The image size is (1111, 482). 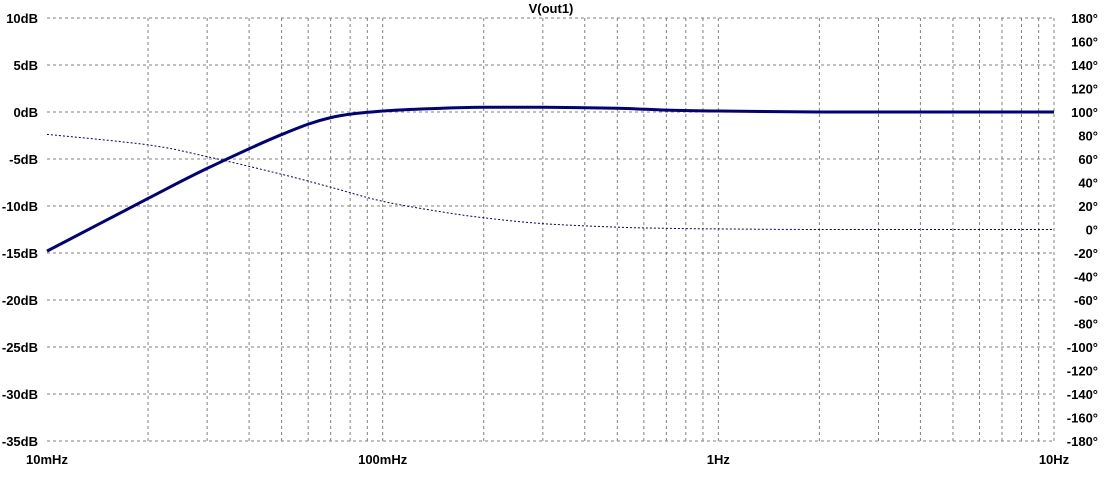 What do you see at coordinates (1086, 324) in the screenshot?
I see `right-tick-label: -80°` at bounding box center [1086, 324].